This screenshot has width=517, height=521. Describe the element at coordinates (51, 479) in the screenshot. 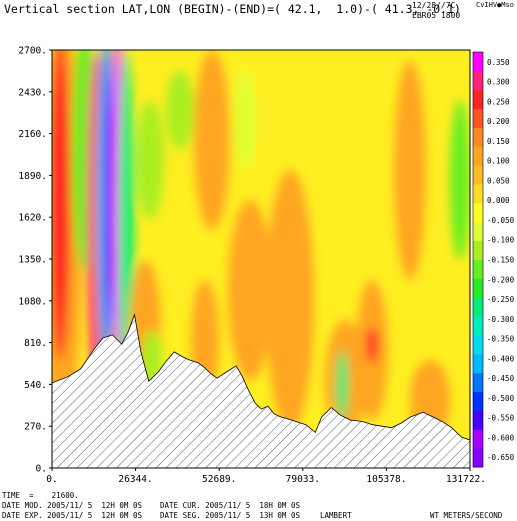

I see `x-tick-label: 0.` at that location.